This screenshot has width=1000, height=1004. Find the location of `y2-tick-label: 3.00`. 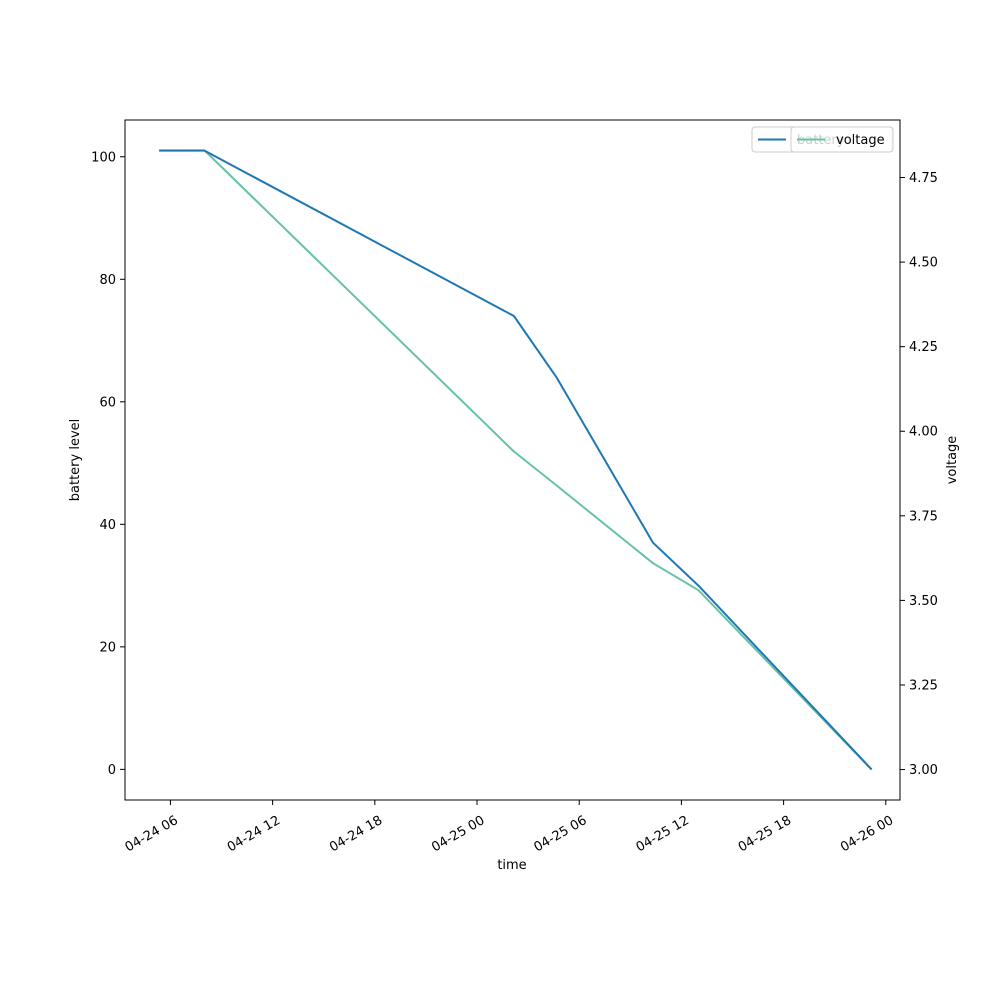

y2-tick-label: 3.00 is located at coordinates (923, 770).